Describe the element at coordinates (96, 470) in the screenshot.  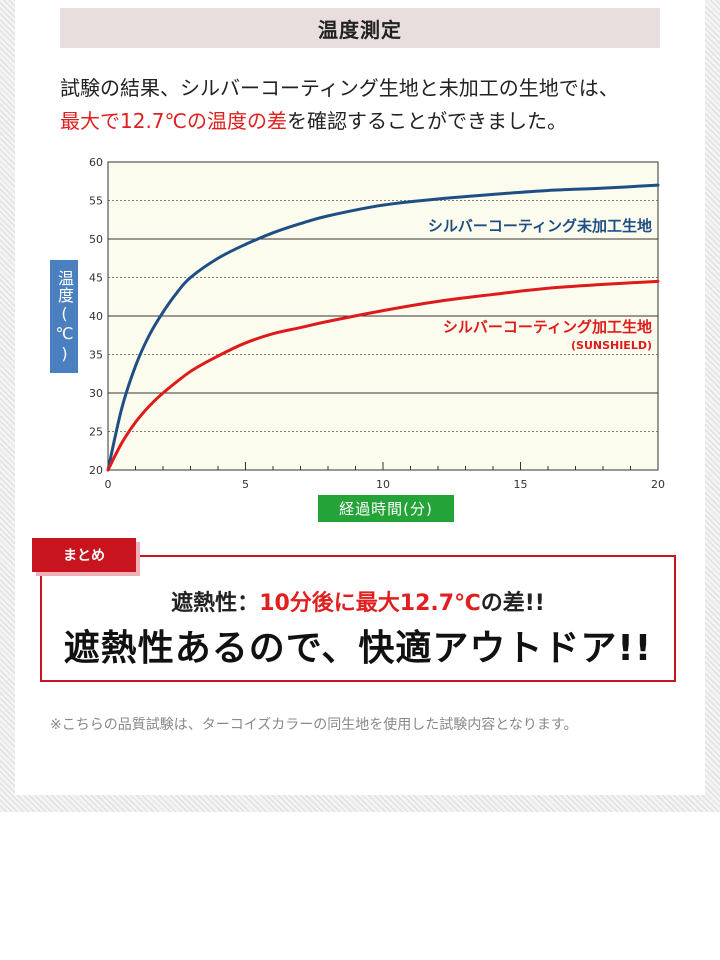
I see `y-tick-label: 20` at that location.